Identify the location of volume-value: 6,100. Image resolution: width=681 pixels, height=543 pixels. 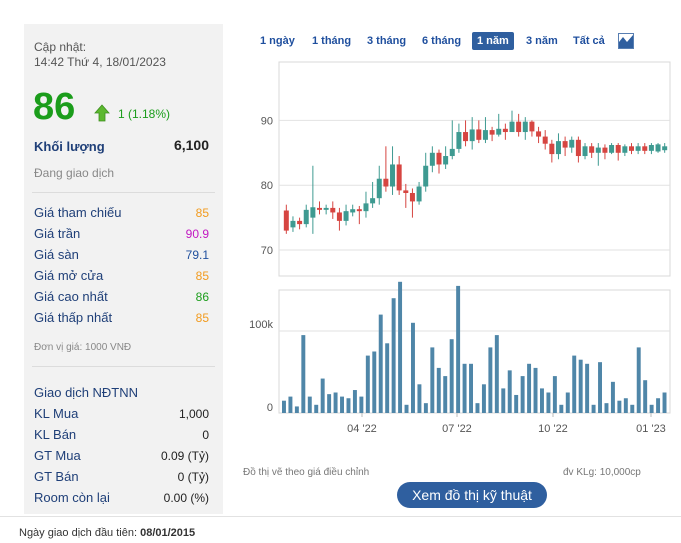
(191, 145).